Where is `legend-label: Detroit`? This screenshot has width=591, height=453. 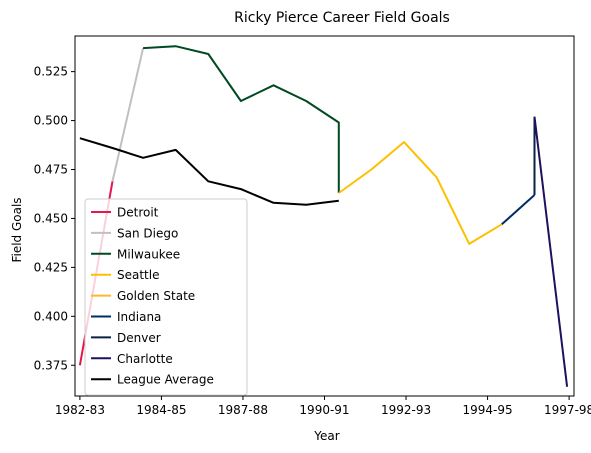 legend-label: Detroit is located at coordinates (138, 213).